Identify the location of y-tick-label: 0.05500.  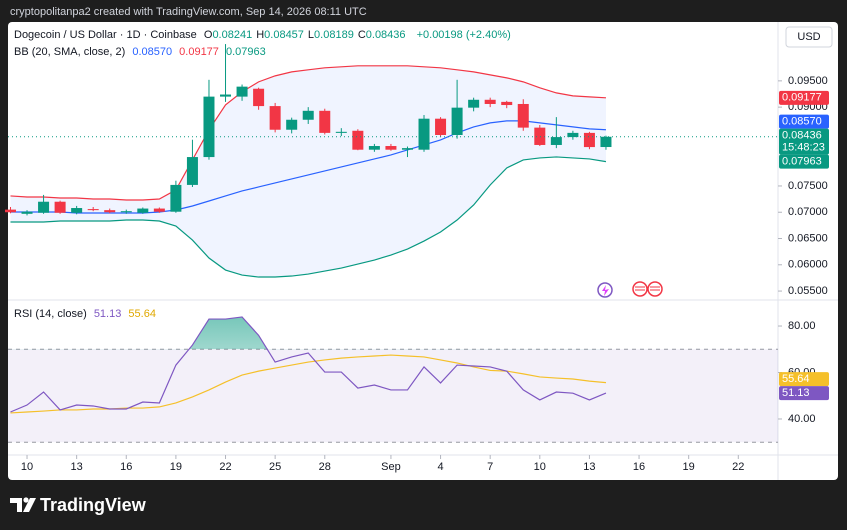
(808, 291).